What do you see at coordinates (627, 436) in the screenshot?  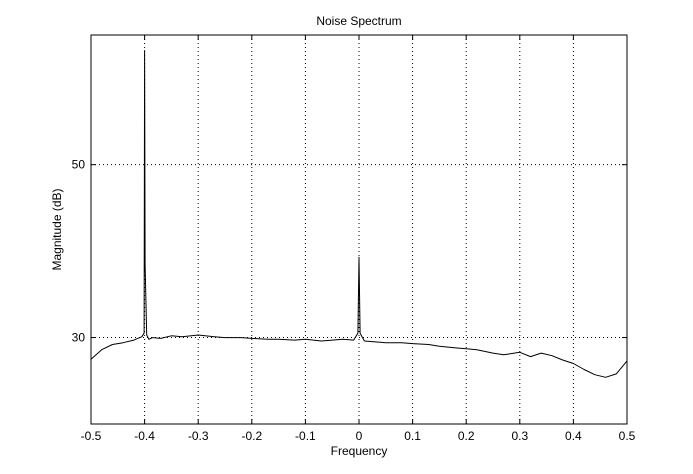 I see `x-tick-label: 0.5` at bounding box center [627, 436].